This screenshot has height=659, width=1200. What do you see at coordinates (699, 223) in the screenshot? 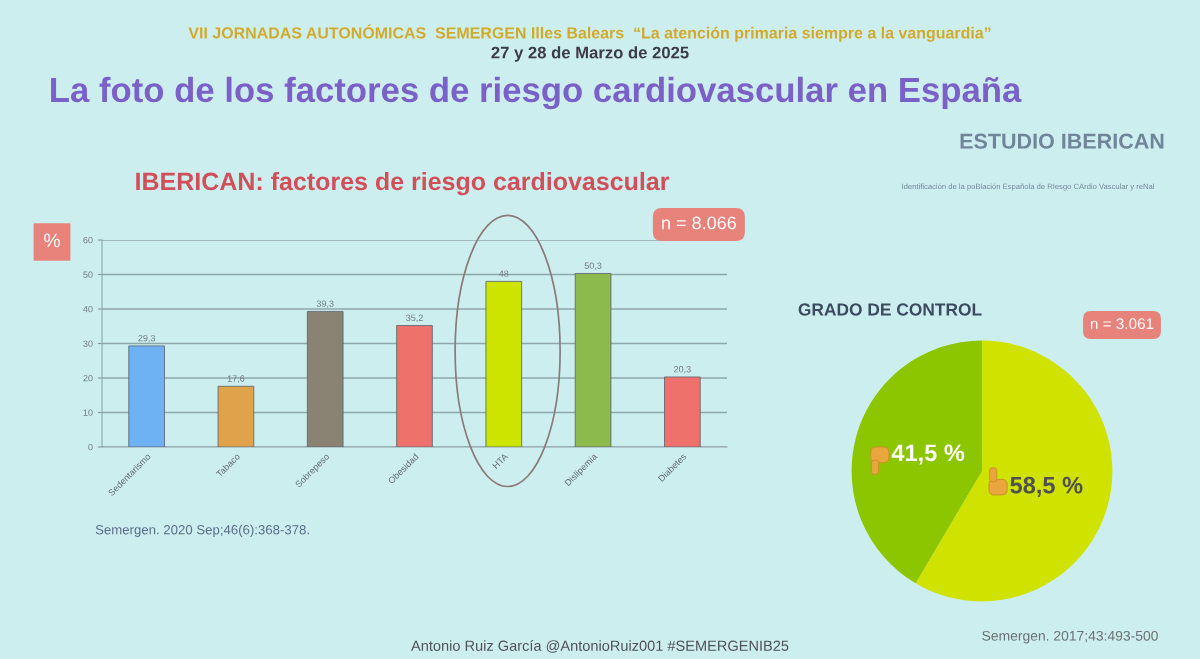
I see `text: n = 8.066` at bounding box center [699, 223].